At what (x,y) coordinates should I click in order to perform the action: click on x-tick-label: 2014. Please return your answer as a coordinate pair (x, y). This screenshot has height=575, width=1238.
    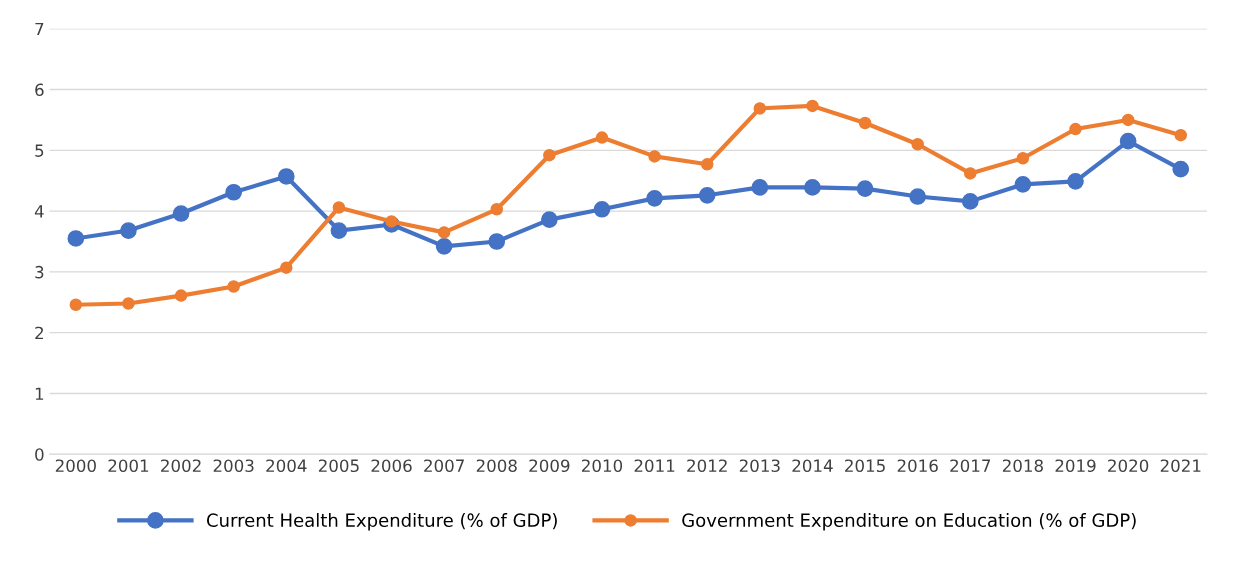
    Looking at the image, I should click on (812, 466).